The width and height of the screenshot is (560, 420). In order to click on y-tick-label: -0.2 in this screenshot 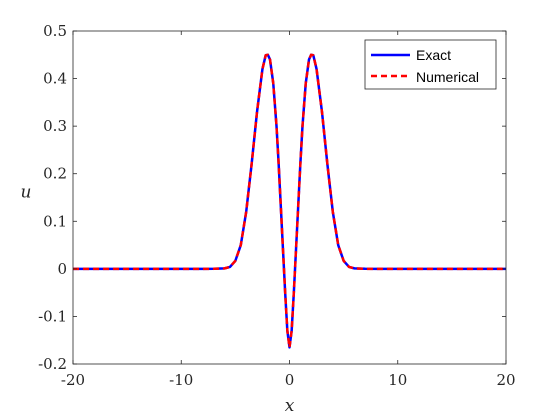, I will do `click(52, 364)`.